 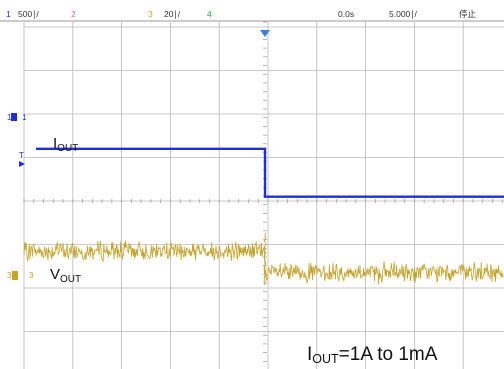 I want to click on series-iout-trace, so click(x=270, y=172).